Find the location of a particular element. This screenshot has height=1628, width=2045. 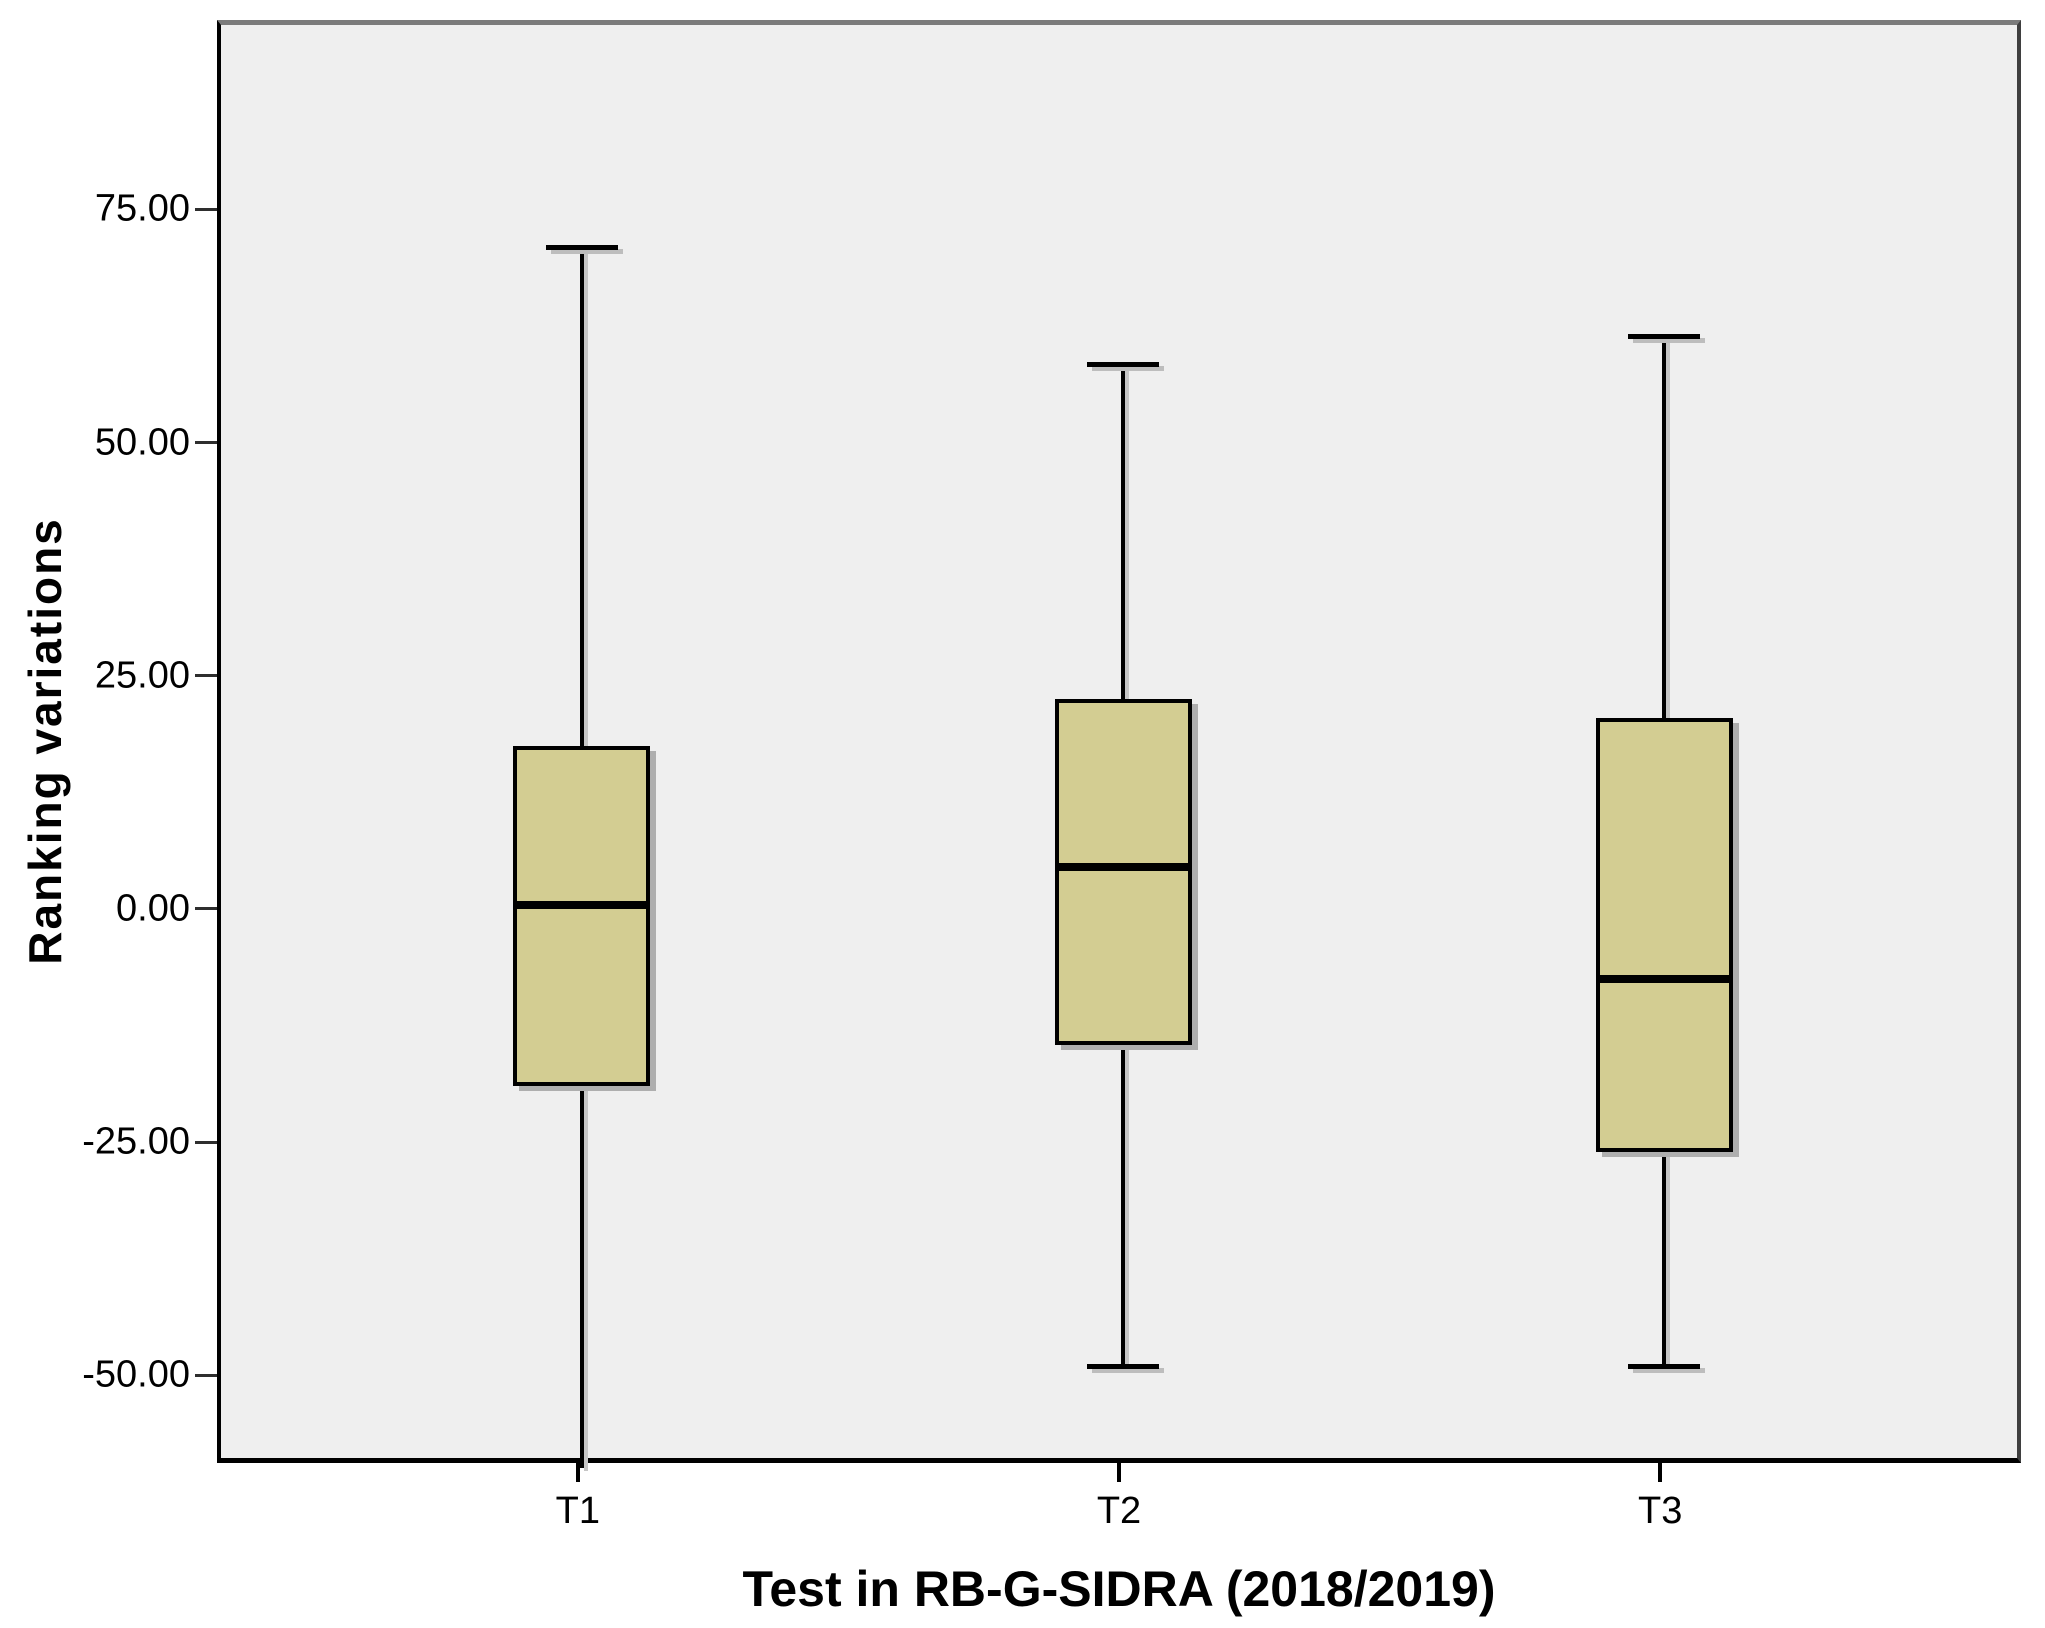

y-tick-label: -50.00 is located at coordinates (136, 1374).